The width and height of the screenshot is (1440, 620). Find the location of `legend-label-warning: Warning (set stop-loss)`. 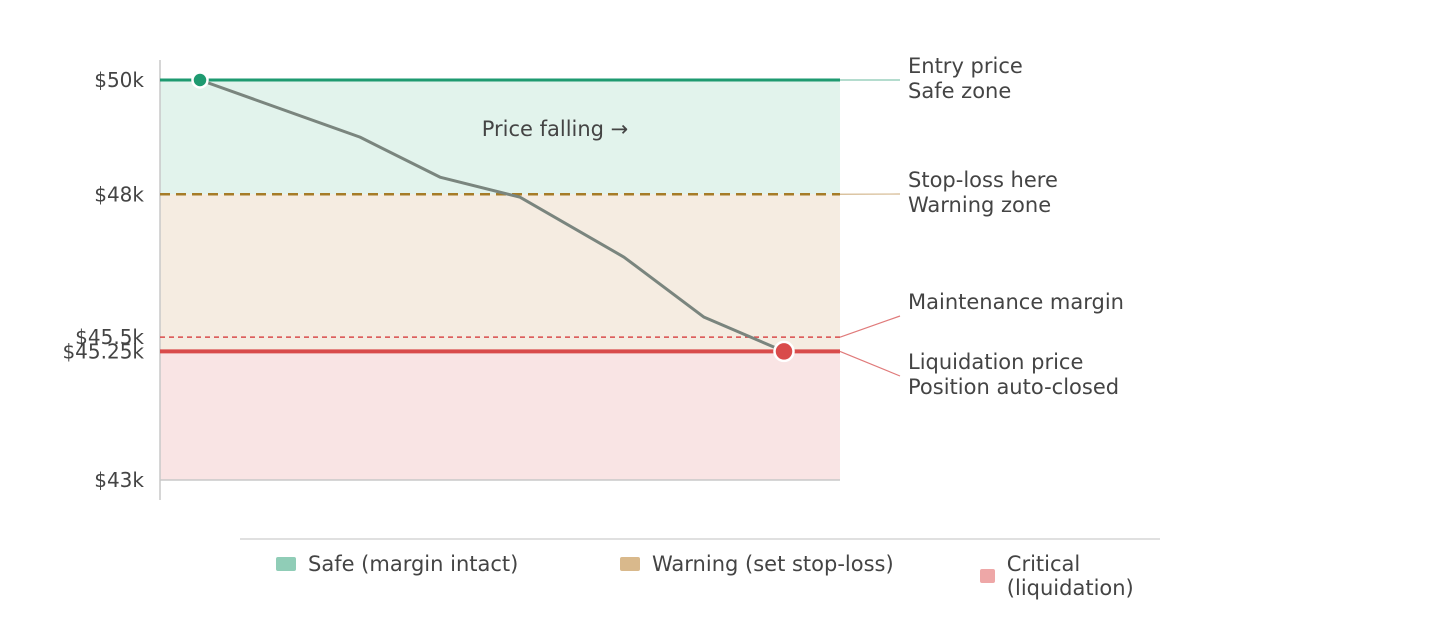

legend-label-warning: Warning (set stop-loss) is located at coordinates (773, 564).